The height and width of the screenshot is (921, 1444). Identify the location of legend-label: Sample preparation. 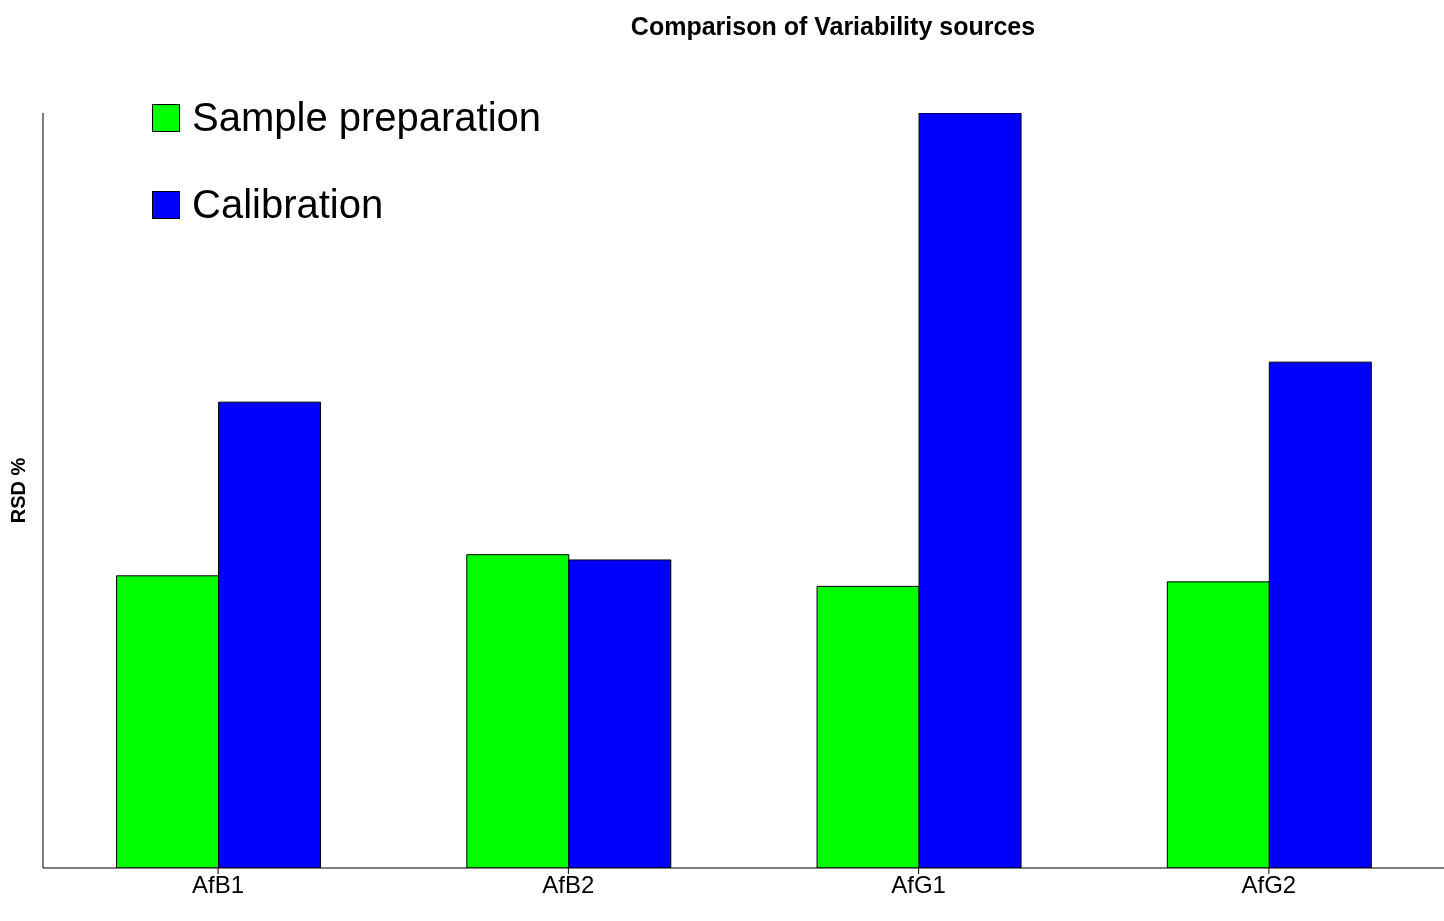
(367, 117).